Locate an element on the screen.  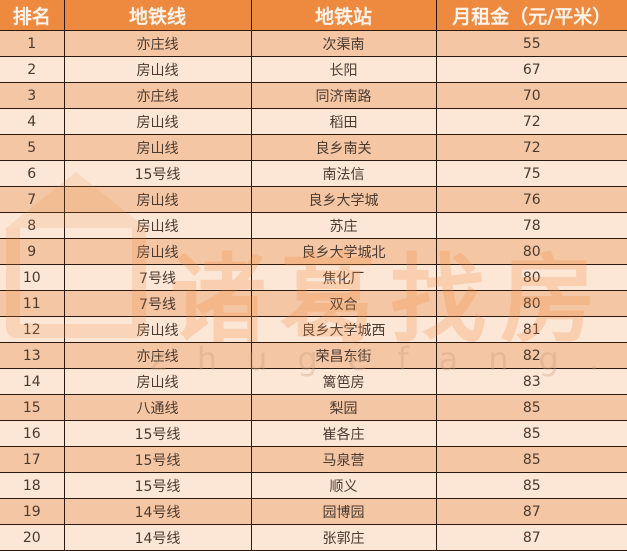
cell-station: 良乡南关 is located at coordinates (343, 147).